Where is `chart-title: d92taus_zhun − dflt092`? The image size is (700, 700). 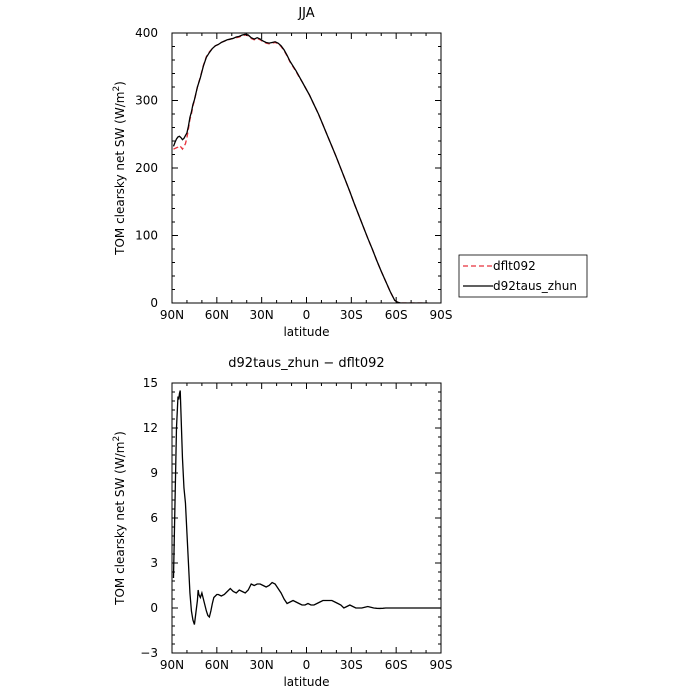
chart-title: d92taus_zhun − dflt092 is located at coordinates (306, 363).